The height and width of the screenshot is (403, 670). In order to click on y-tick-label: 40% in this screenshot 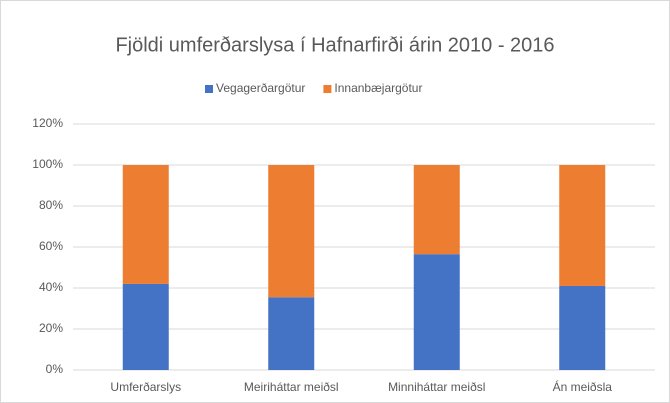, I will do `click(51, 287)`.